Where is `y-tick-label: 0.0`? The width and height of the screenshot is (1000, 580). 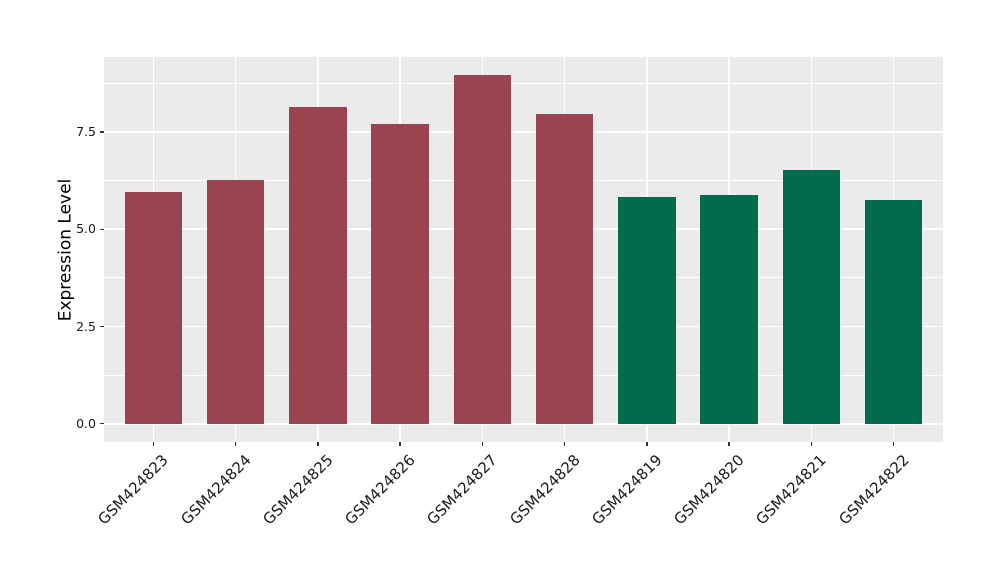 y-tick-label: 0.0 is located at coordinates (86, 423).